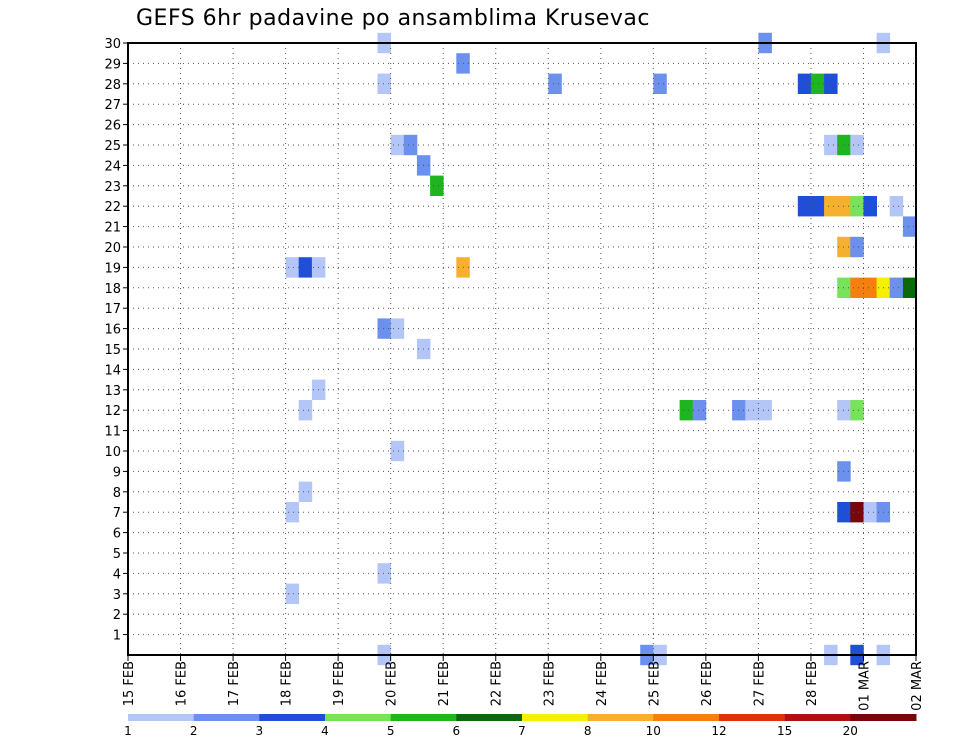  What do you see at coordinates (112, 126) in the screenshot?
I see `y-tick-label: 26` at bounding box center [112, 126].